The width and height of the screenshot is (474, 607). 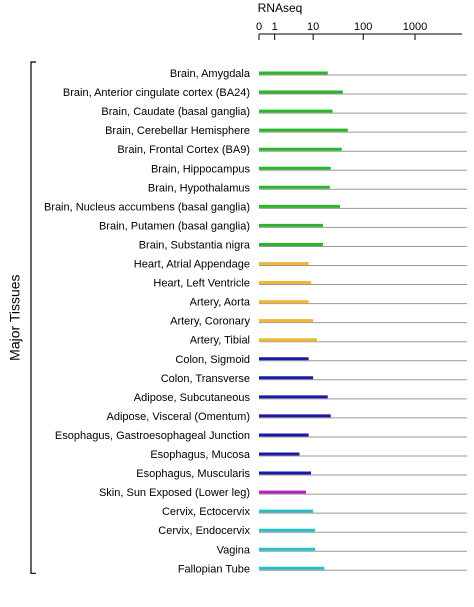 I want to click on category-label: Brain, Hippocampus, so click(x=201, y=169).